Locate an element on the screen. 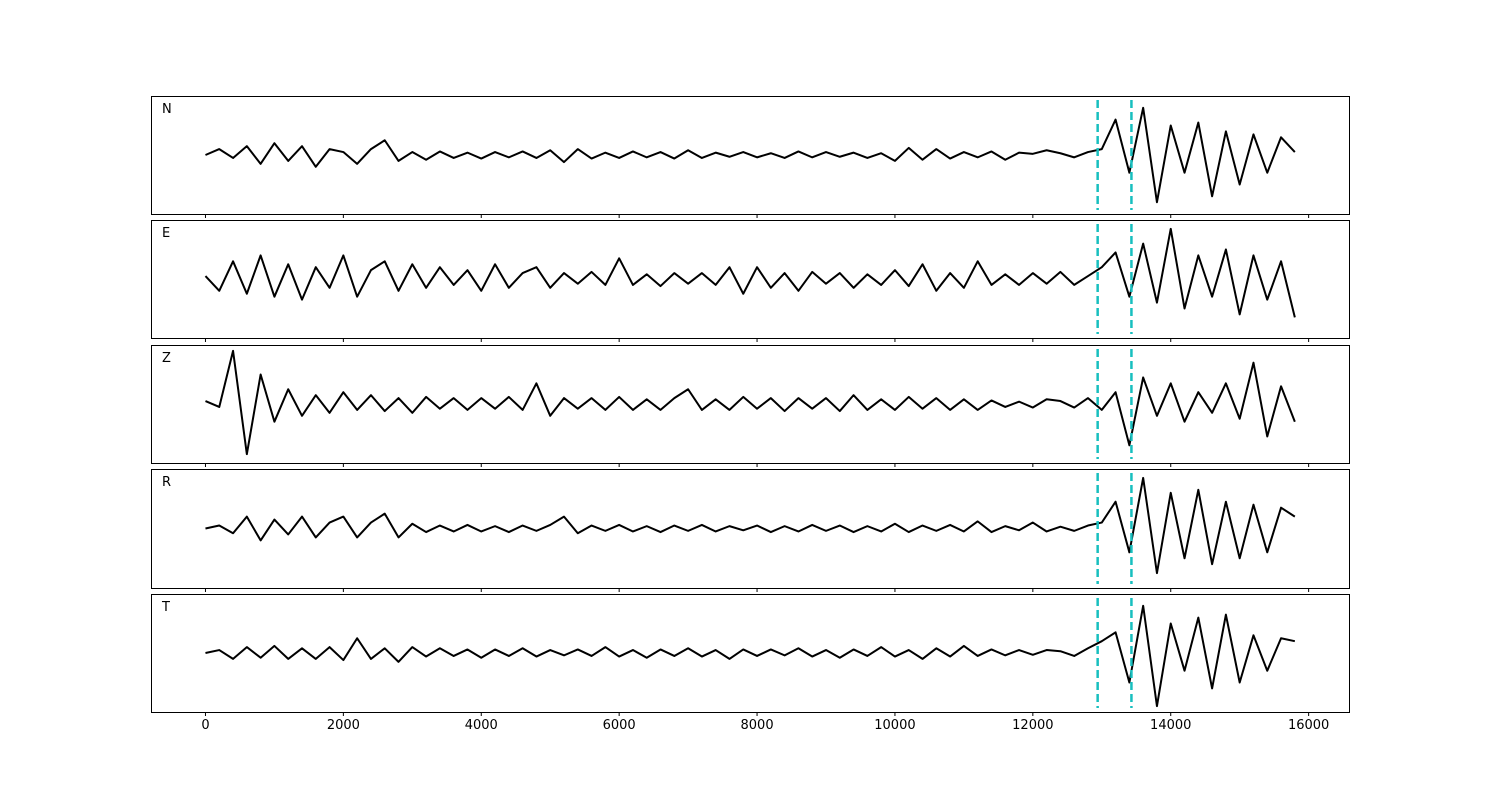 The width and height of the screenshot is (1500, 800). panel-label: T is located at coordinates (165, 607).